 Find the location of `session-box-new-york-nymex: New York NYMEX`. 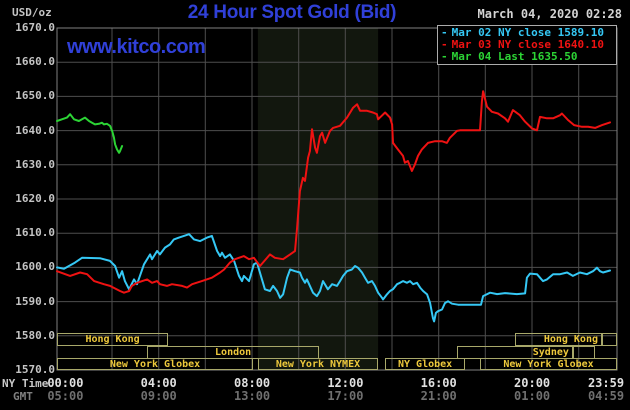

session-box-new-york-nymex: New York NYMEX is located at coordinates (318, 364).